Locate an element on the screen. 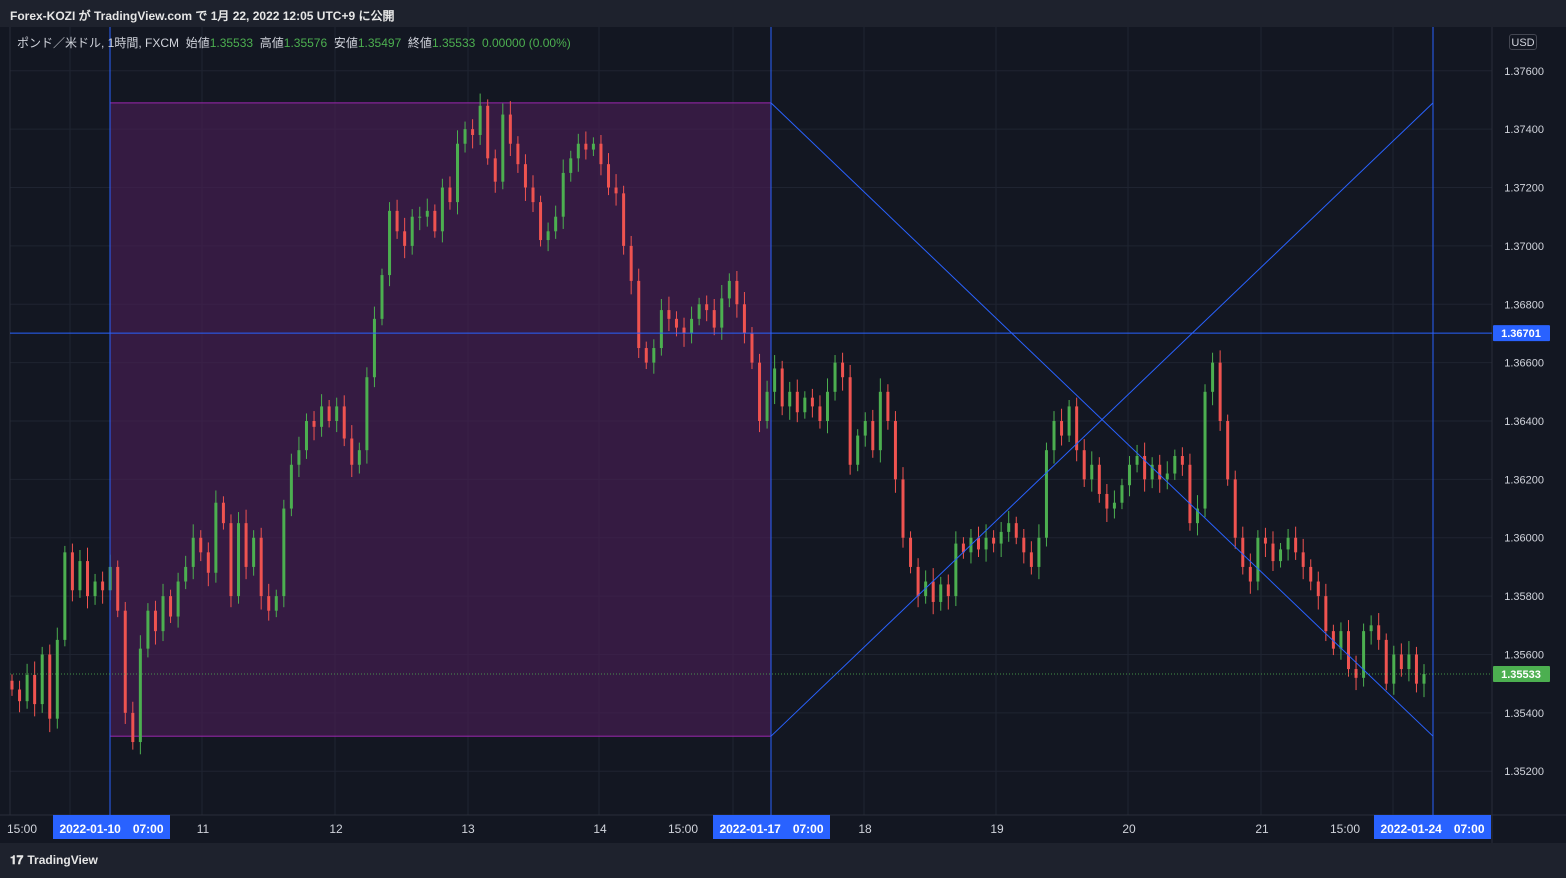  last-price-label-bg is located at coordinates (1521, 674).